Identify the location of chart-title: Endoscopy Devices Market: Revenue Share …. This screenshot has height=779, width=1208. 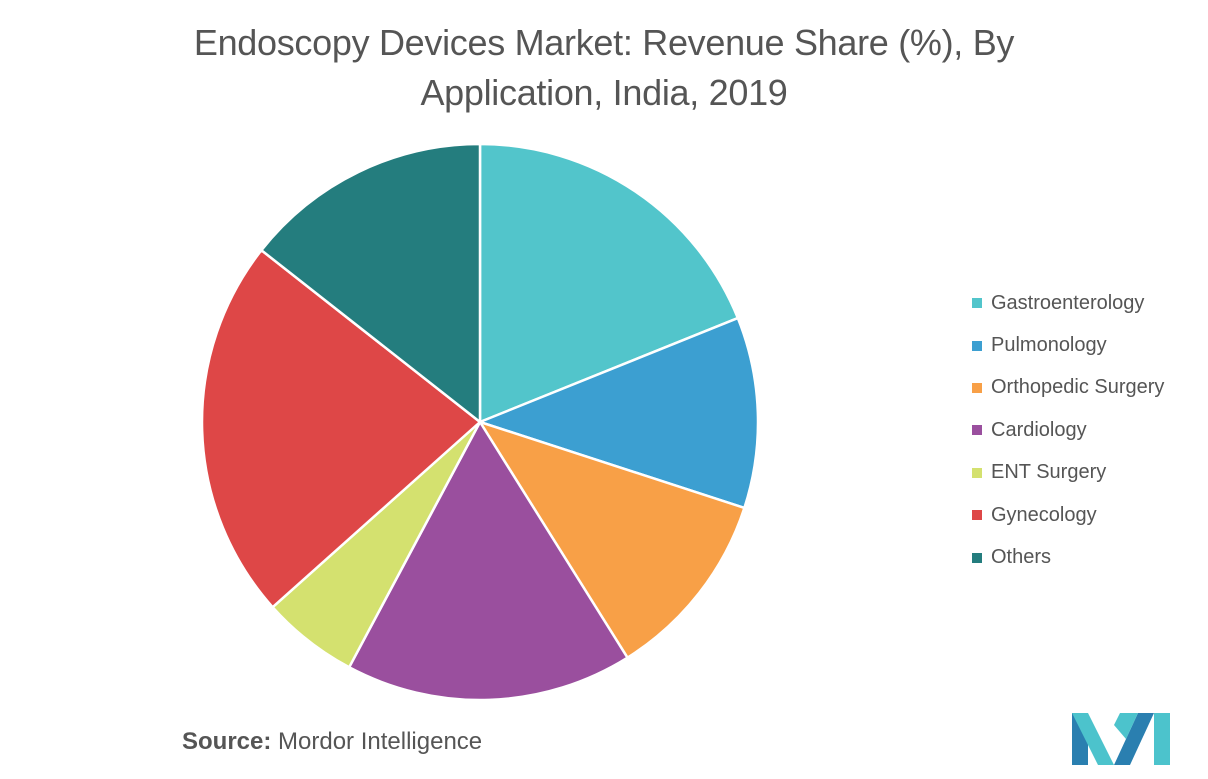
(604, 68).